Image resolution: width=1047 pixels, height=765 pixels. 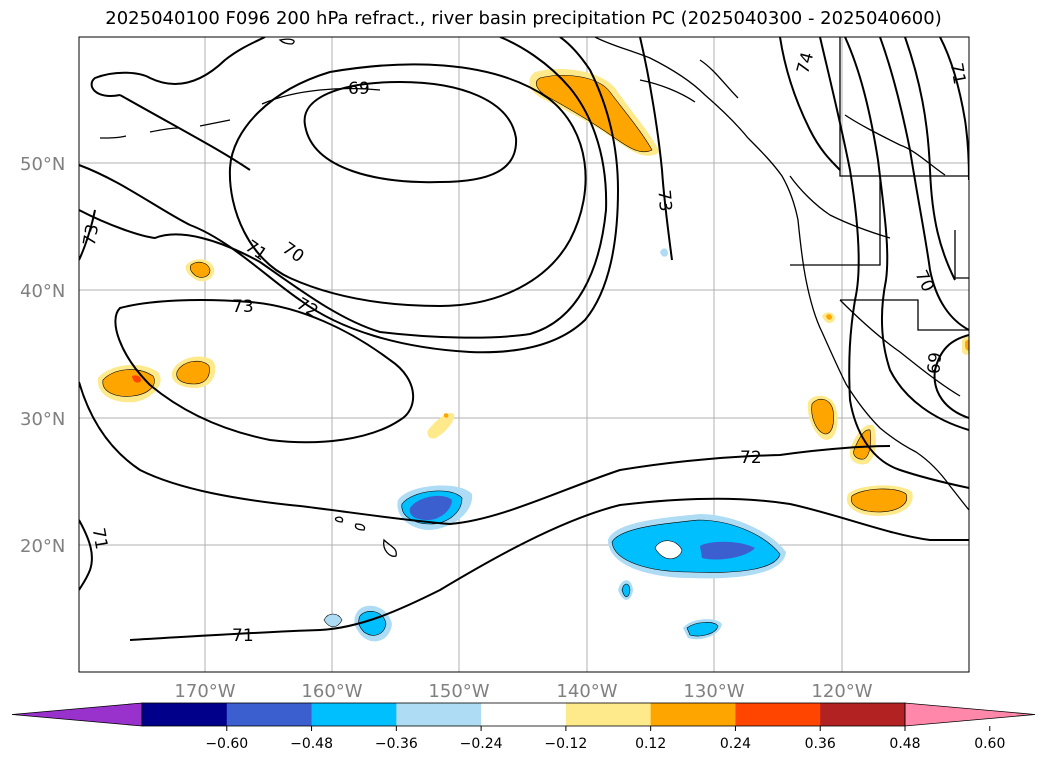 I want to click on longitude-labels: 170°W 160°W 150°W 140°W 130°W 120°W, so click(x=523, y=691).